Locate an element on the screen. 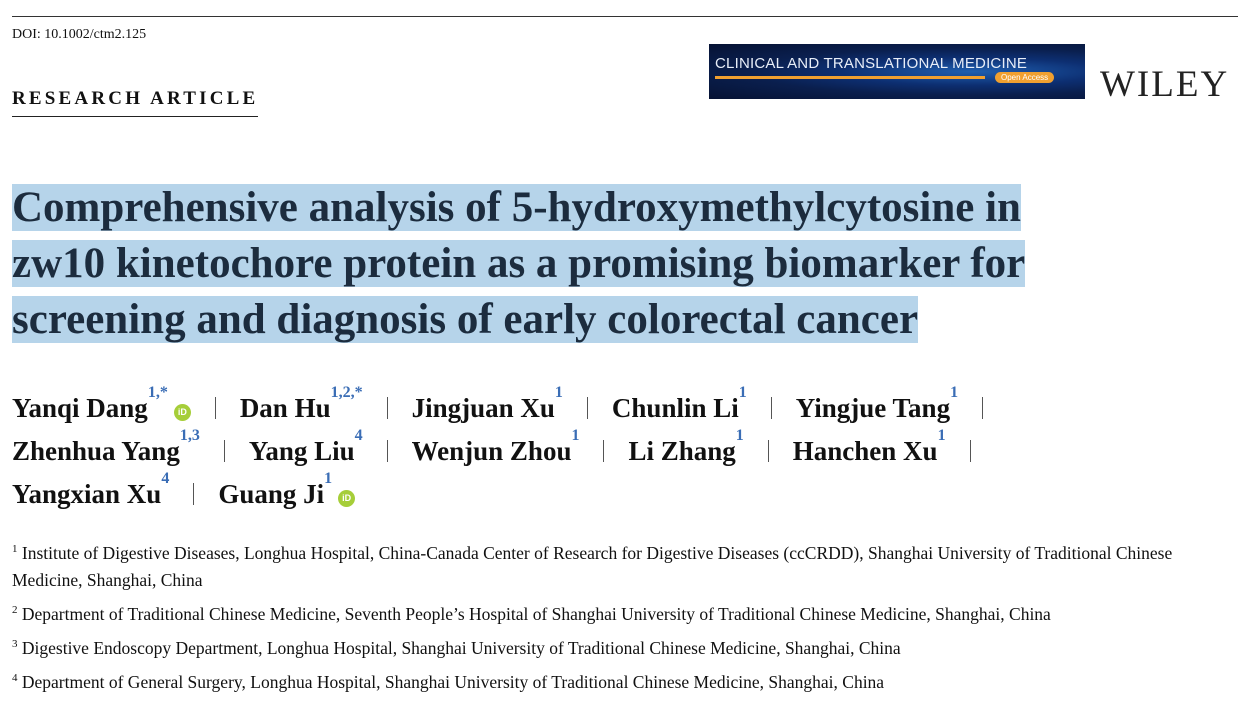 The image size is (1256, 703). author-name: Guang Ji is located at coordinates (271, 494).